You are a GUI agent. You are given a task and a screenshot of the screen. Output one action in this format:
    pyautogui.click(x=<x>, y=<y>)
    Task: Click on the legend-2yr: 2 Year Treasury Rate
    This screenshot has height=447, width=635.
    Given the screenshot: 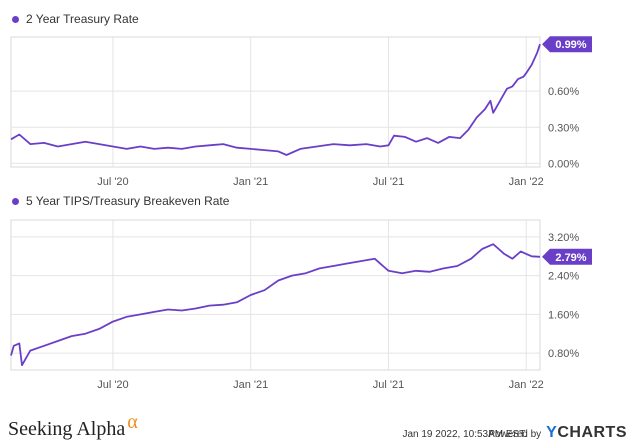 What is the action you would take?
    pyautogui.click(x=75, y=19)
    